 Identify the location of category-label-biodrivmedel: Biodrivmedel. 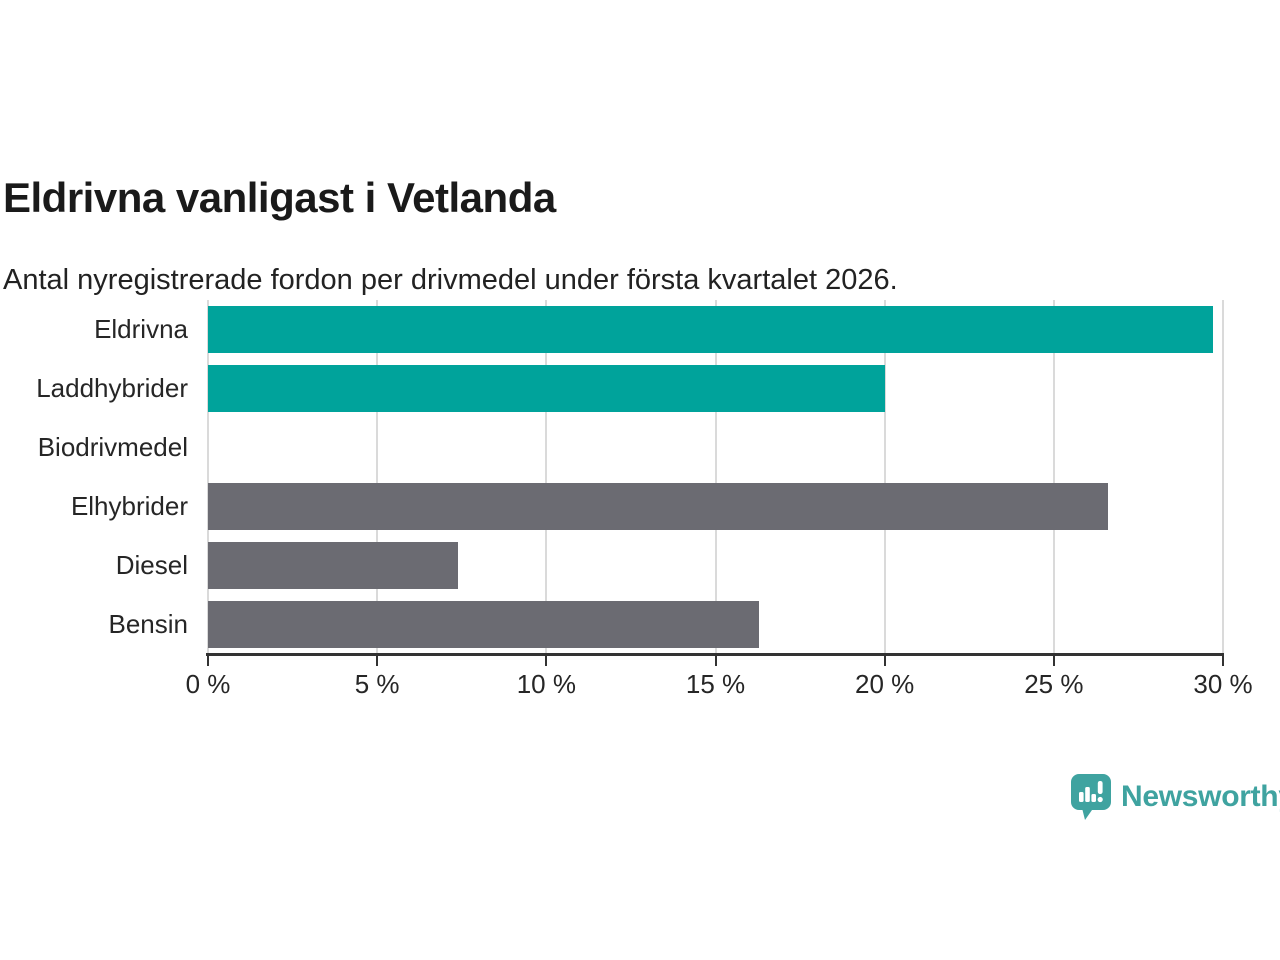
(112, 447).